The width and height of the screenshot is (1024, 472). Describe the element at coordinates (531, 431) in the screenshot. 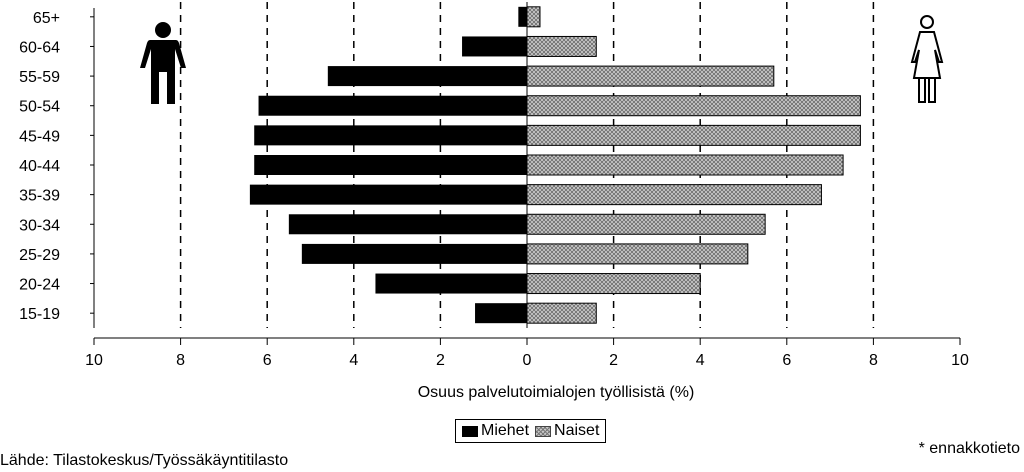

I see `legend: Miehet Naiset` at that location.